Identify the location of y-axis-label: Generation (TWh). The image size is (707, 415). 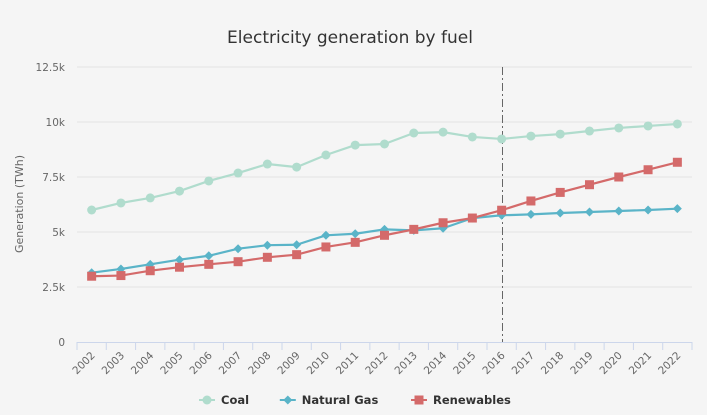
(19, 204).